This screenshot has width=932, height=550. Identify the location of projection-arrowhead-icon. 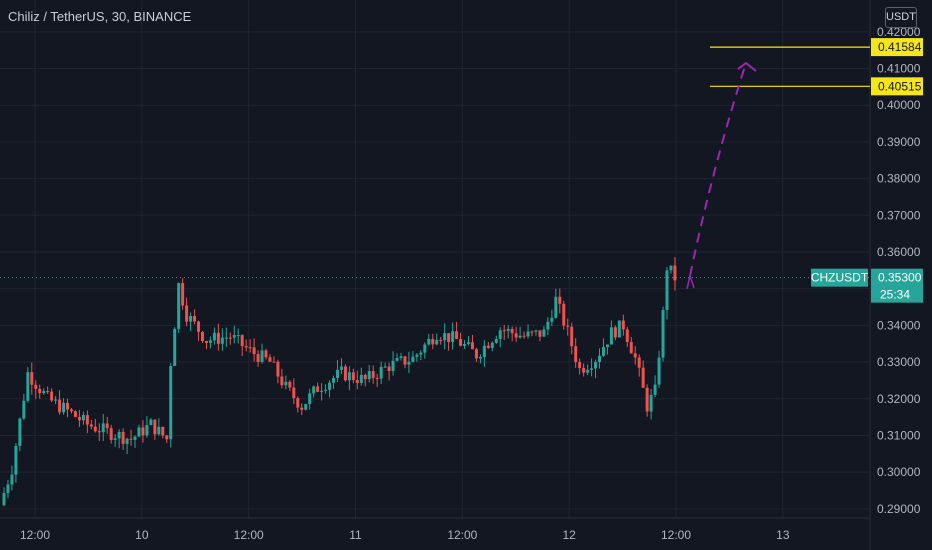
(747, 66).